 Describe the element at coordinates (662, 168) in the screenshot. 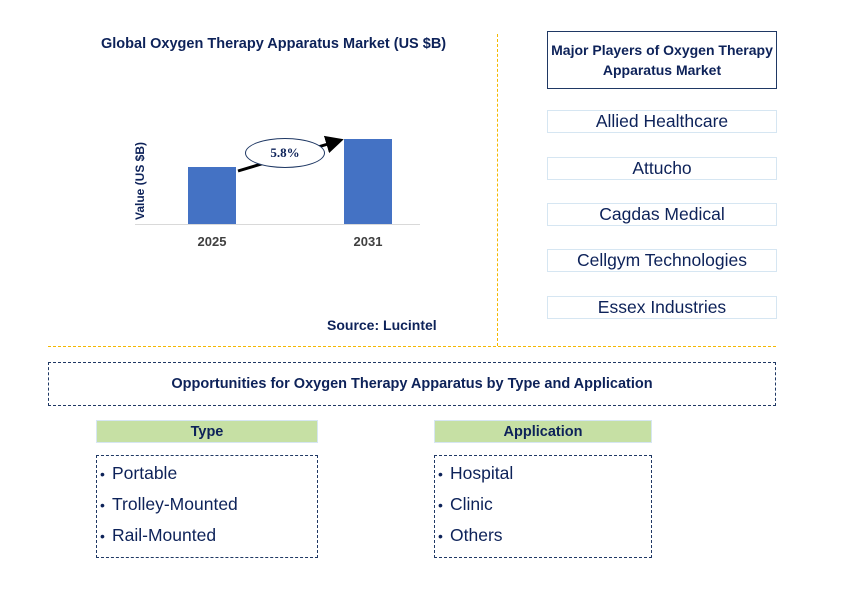

I see `player-item: Attucho` at that location.